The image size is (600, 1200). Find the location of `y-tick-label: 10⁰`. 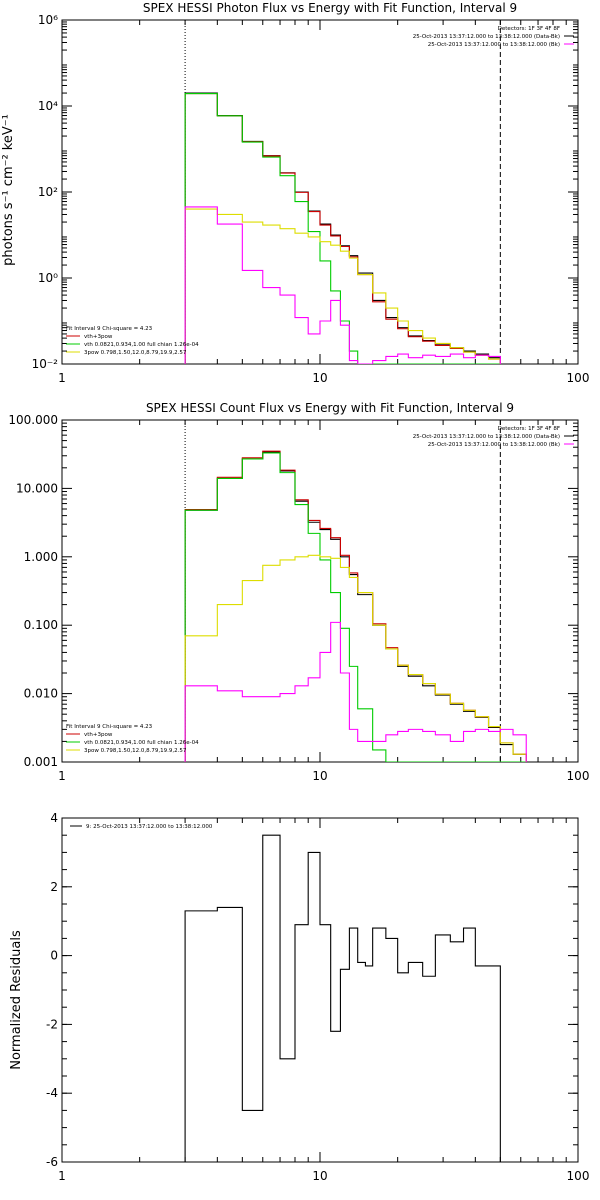

y-tick-label: 10⁰ is located at coordinates (48, 278).